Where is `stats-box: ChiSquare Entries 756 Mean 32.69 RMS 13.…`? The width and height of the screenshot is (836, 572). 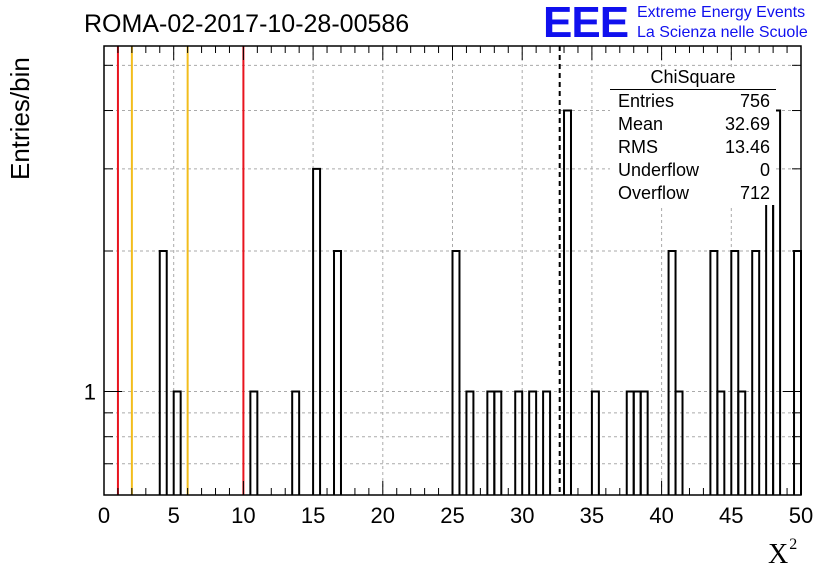
stats-box: ChiSquare Entries 756 Mean 32.69 RMS 13.… is located at coordinates (693, 136).